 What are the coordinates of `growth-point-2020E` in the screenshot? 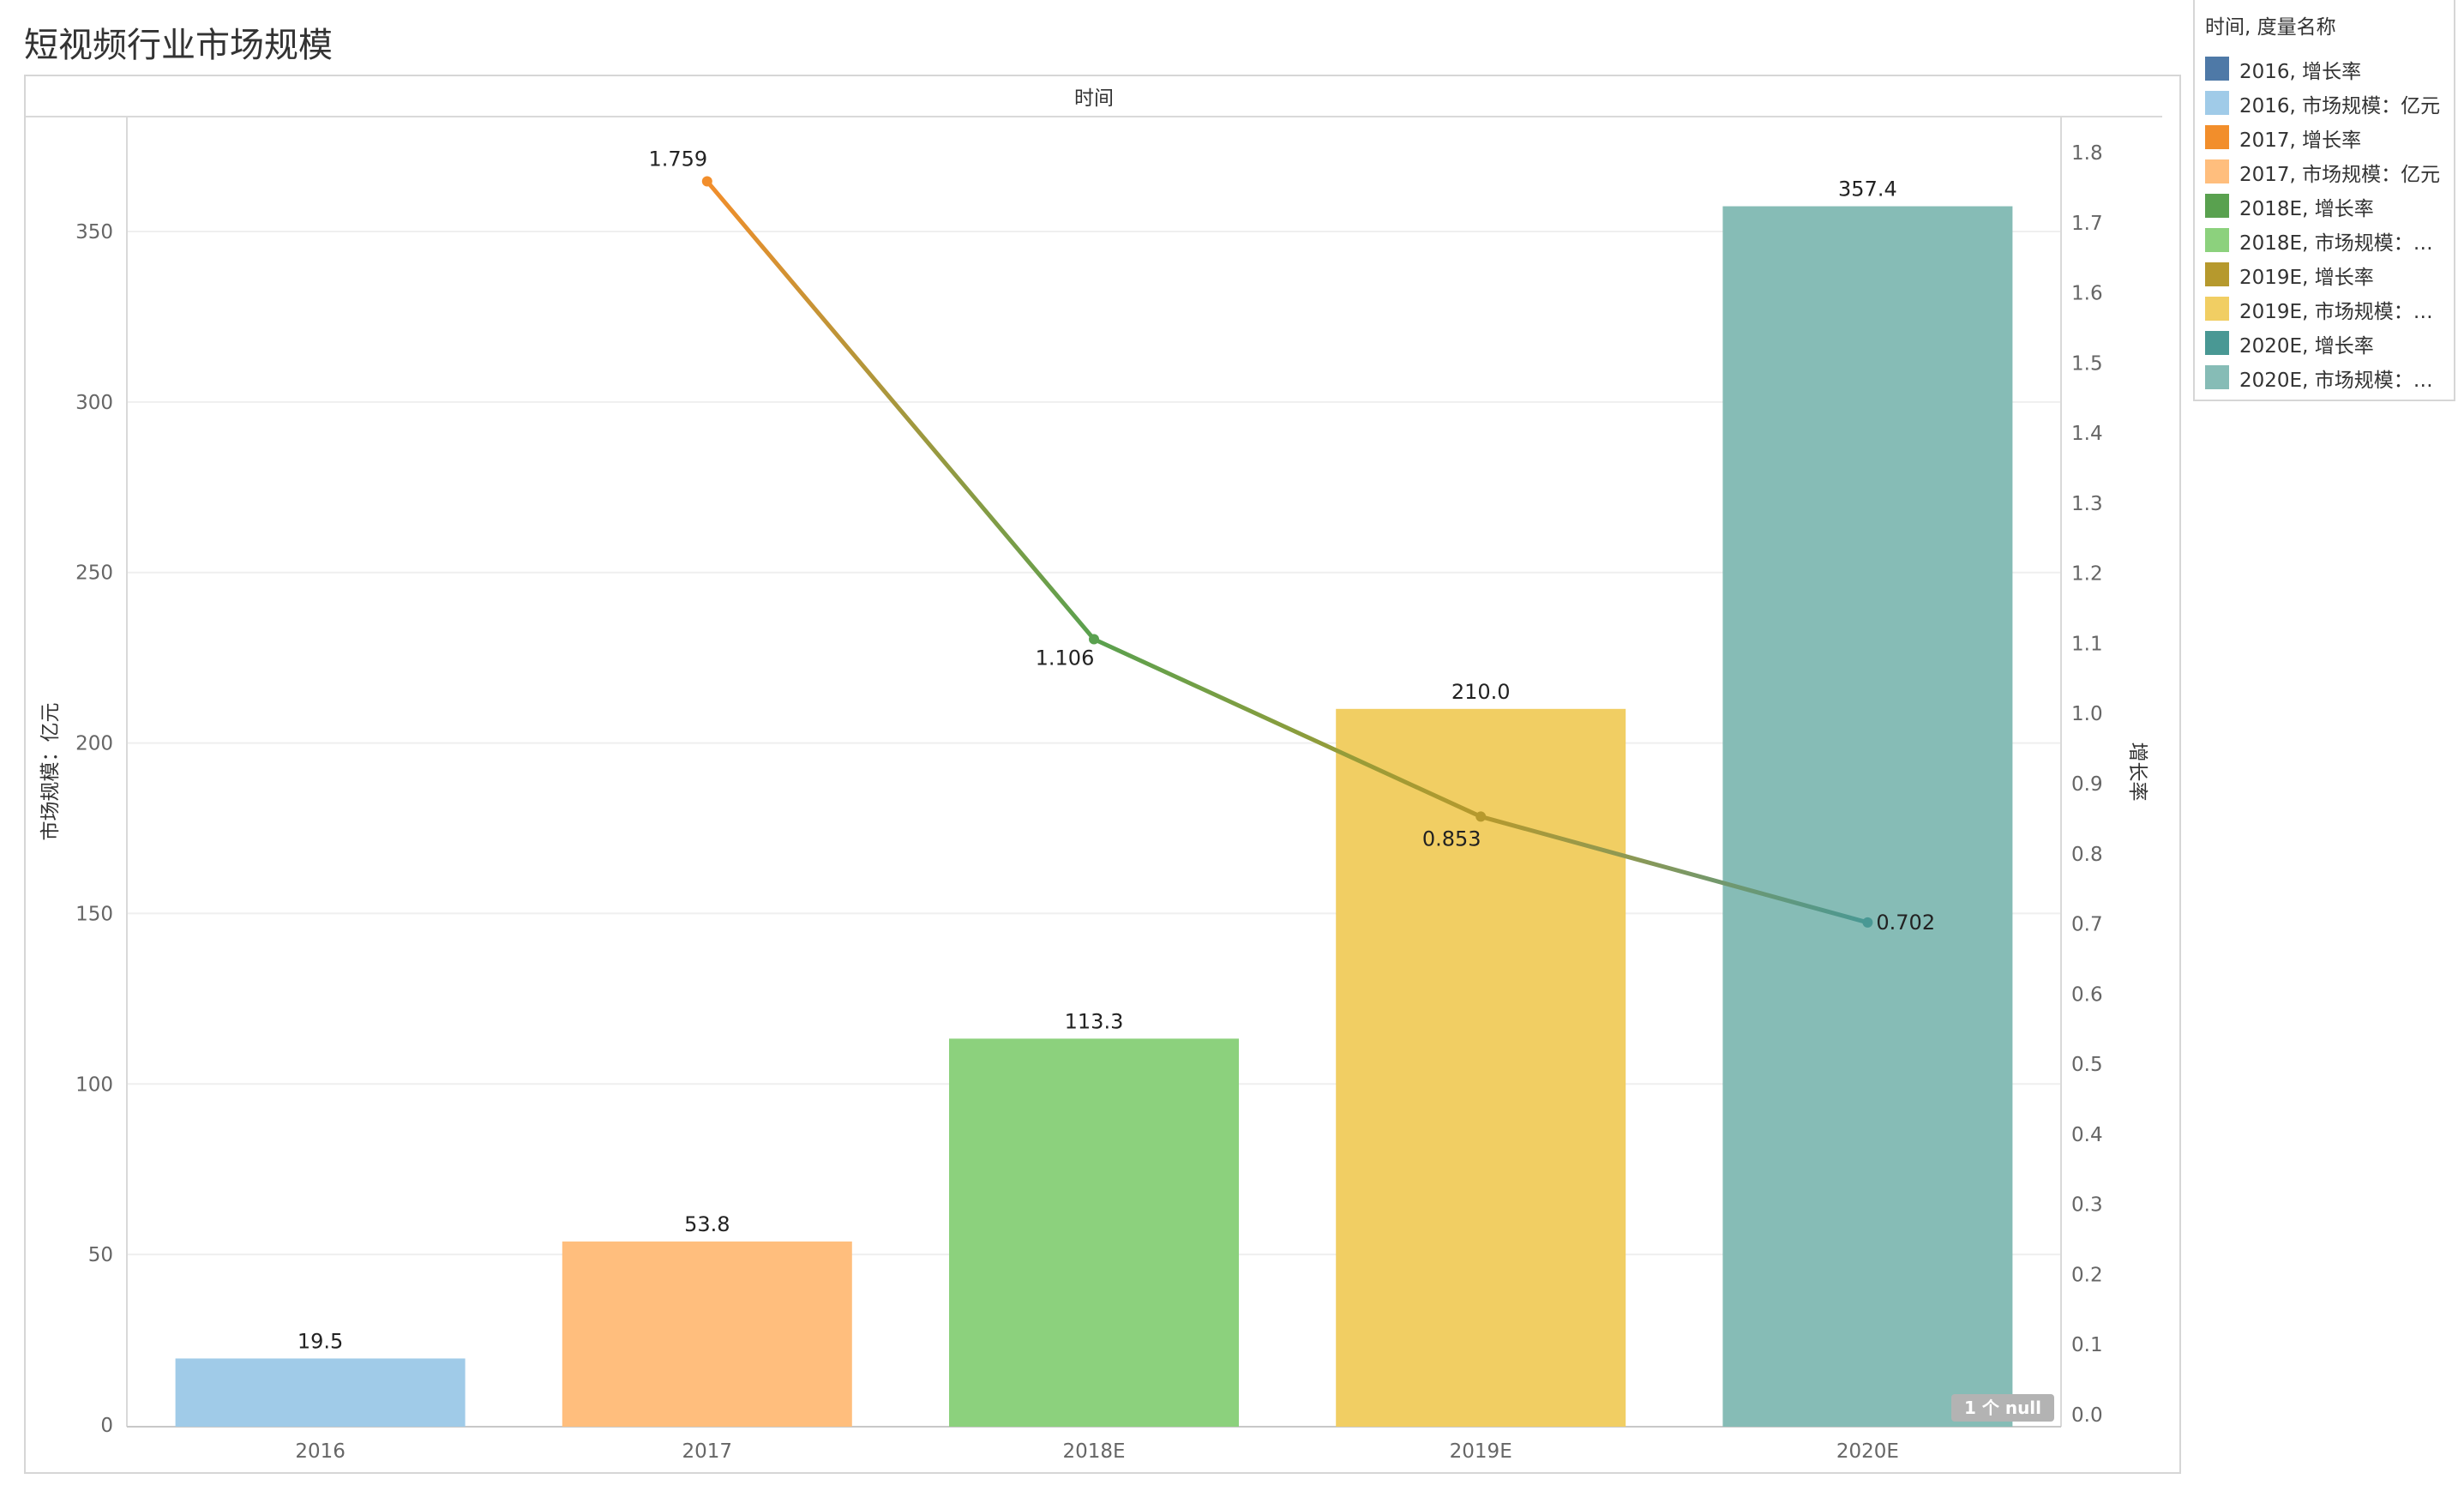 It's located at (1867, 922).